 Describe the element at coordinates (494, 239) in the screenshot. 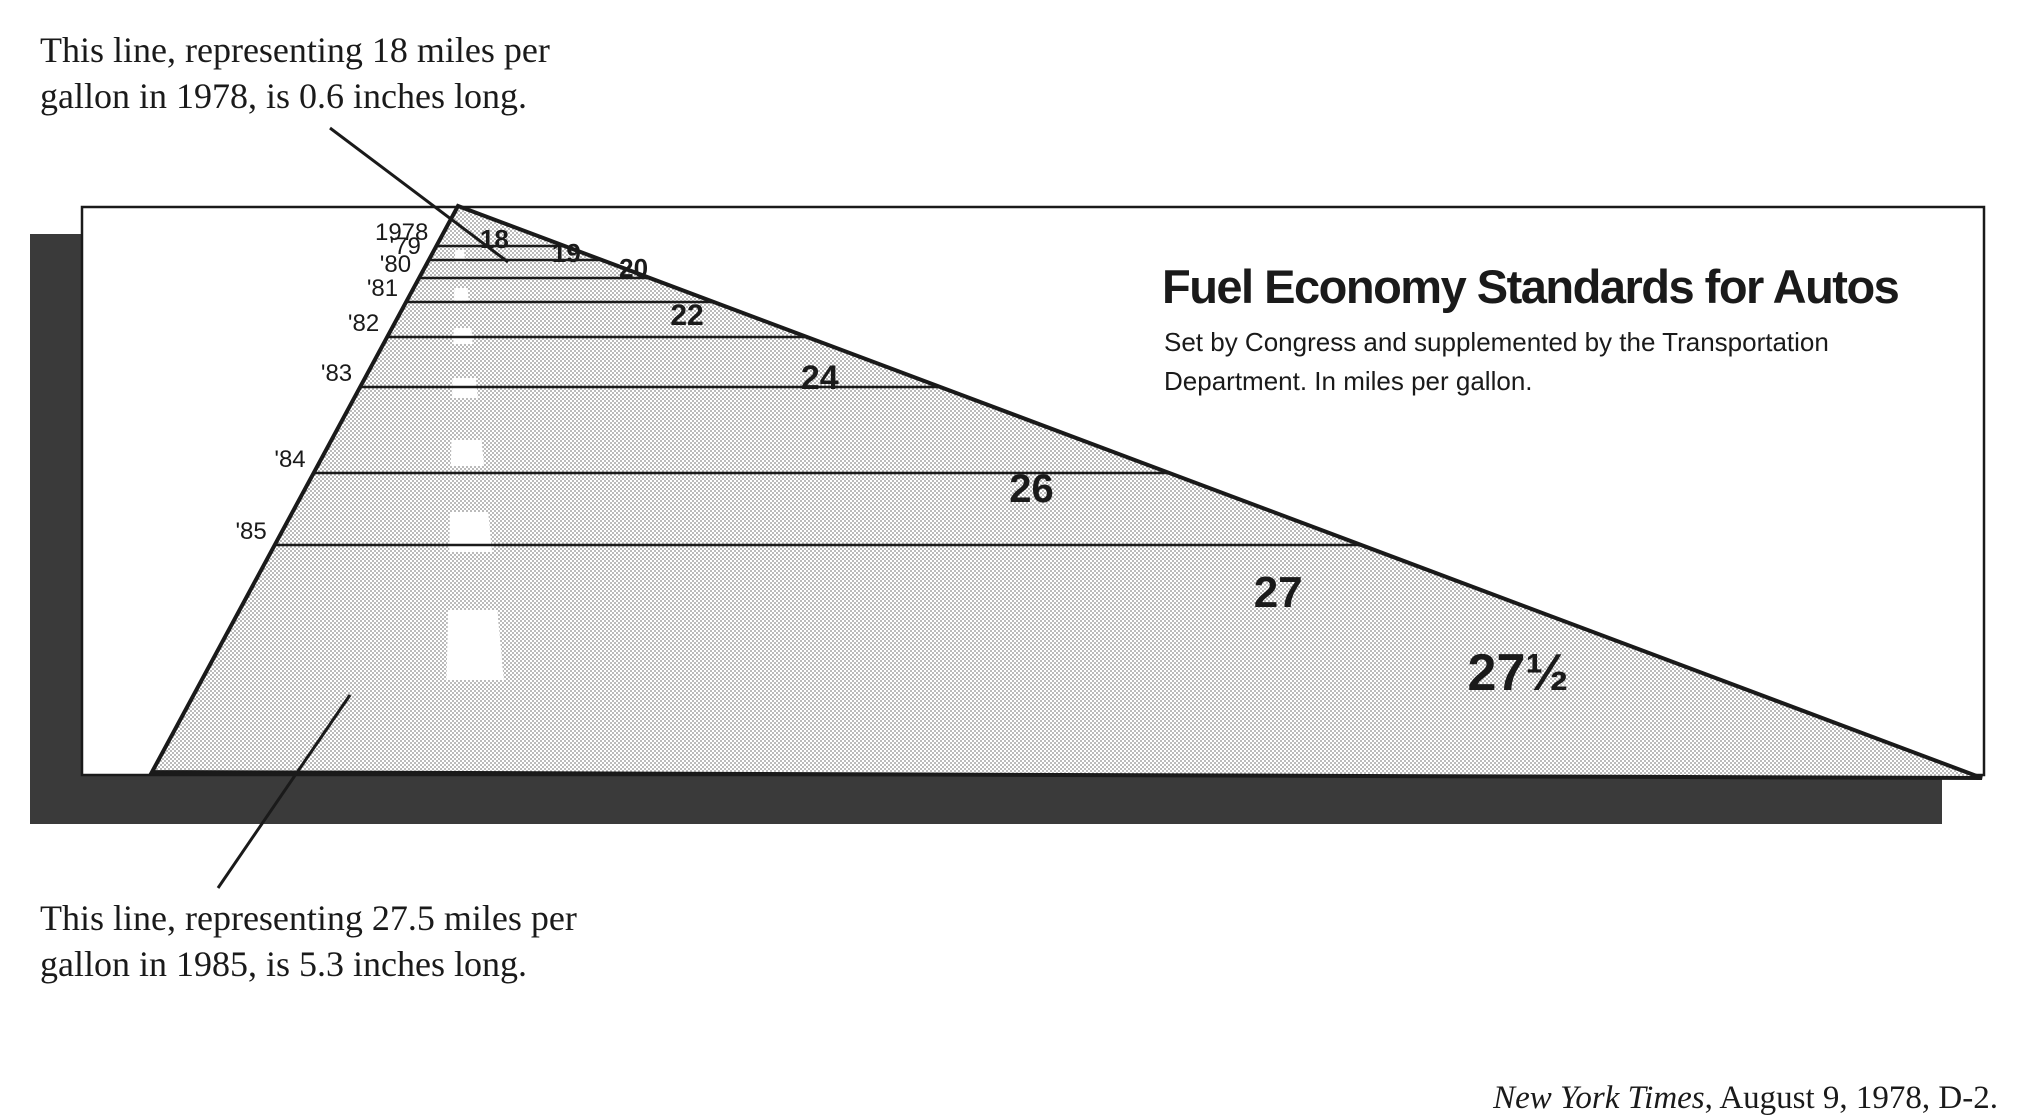

I see `value-label: 18` at that location.